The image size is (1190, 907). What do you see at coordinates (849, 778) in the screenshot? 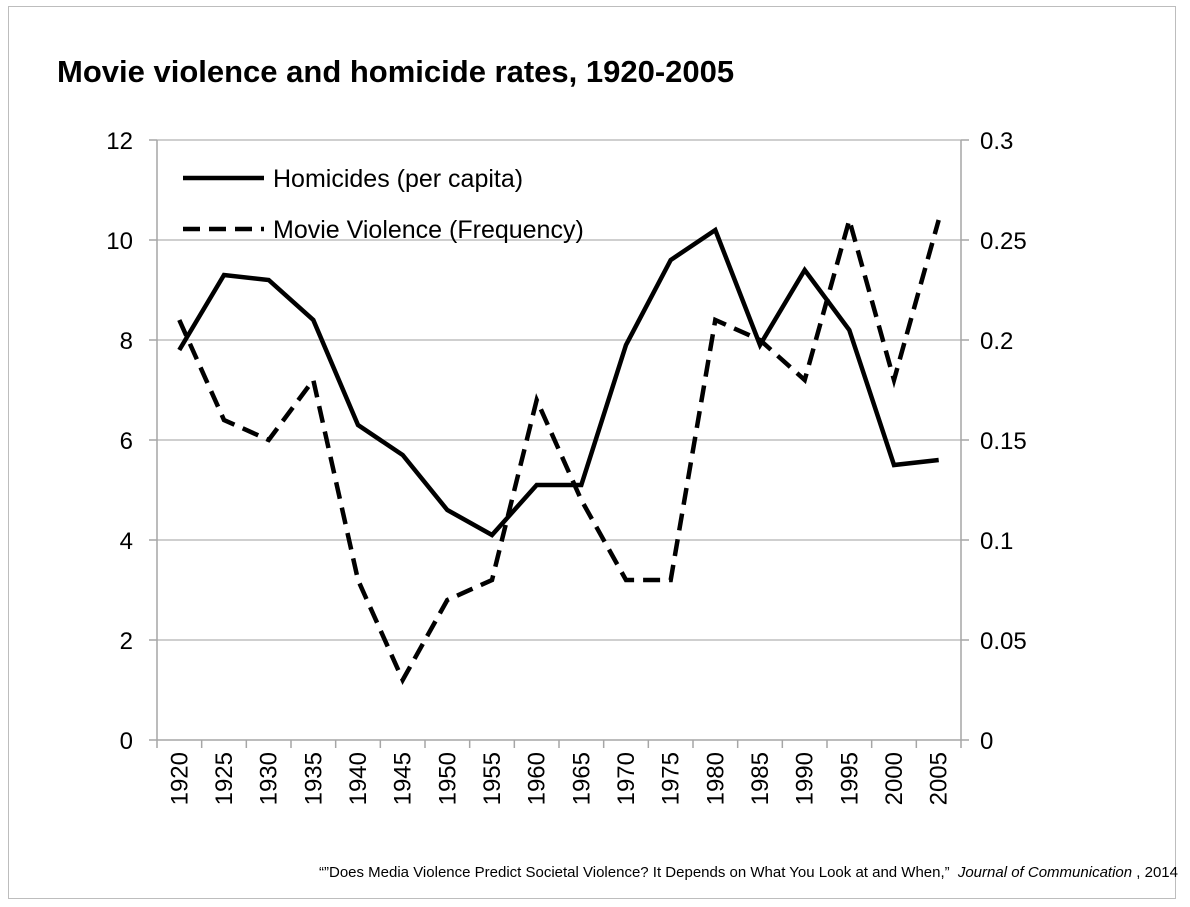
I see `x-tick-label: 1995` at bounding box center [849, 778].